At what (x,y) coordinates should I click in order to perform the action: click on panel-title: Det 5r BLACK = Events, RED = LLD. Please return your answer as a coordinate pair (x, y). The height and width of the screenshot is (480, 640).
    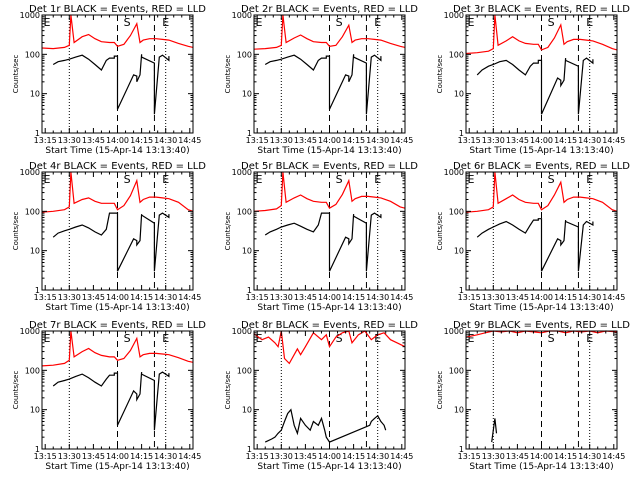
    Looking at the image, I should click on (329, 166).